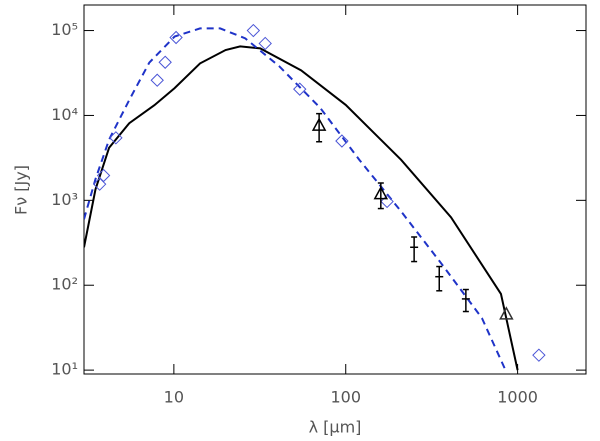 This screenshot has height=441, width=600. I want to click on y-axis-label: Fν [Jy], so click(21, 190).